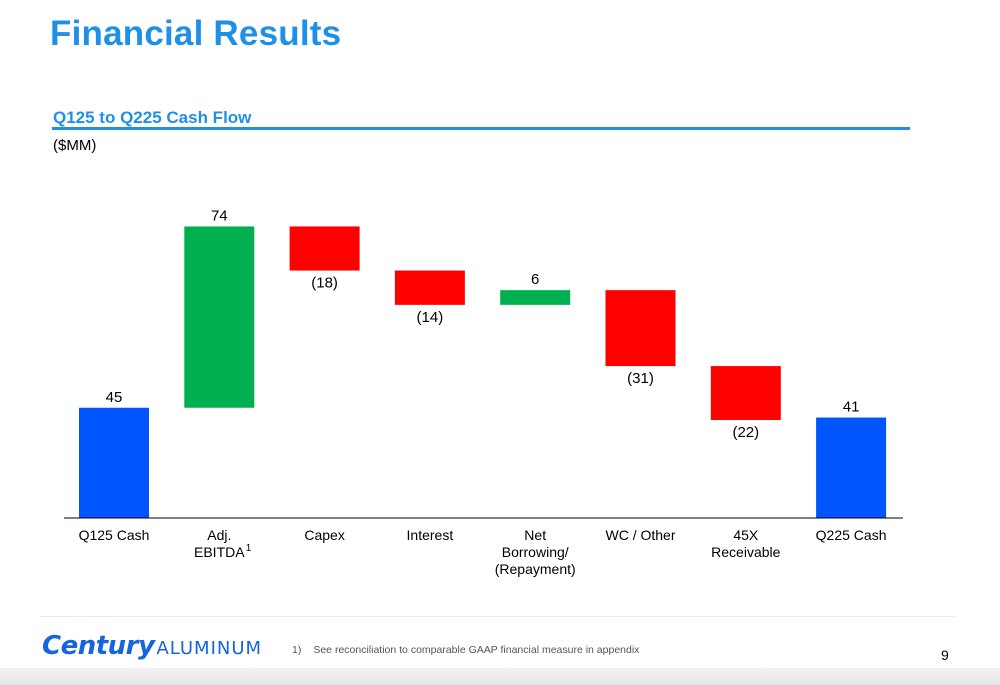 Image resolution: width=1000 pixels, height=685 pixels. I want to click on category-label-2-line-1: Adj., so click(219, 535).